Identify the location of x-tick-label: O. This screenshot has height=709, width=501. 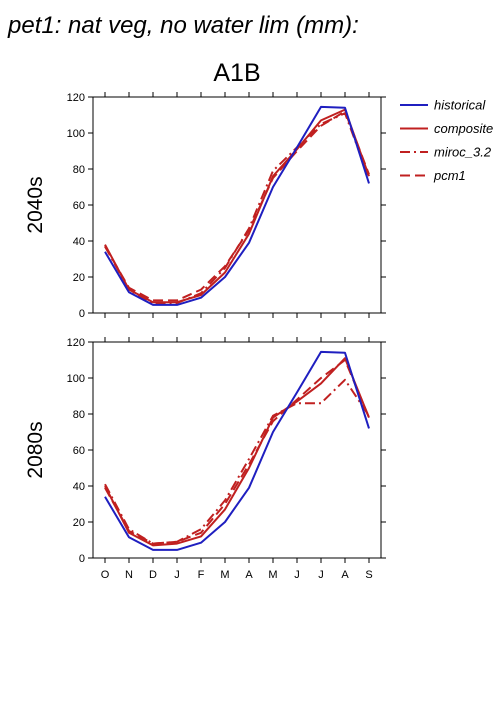
(105, 575).